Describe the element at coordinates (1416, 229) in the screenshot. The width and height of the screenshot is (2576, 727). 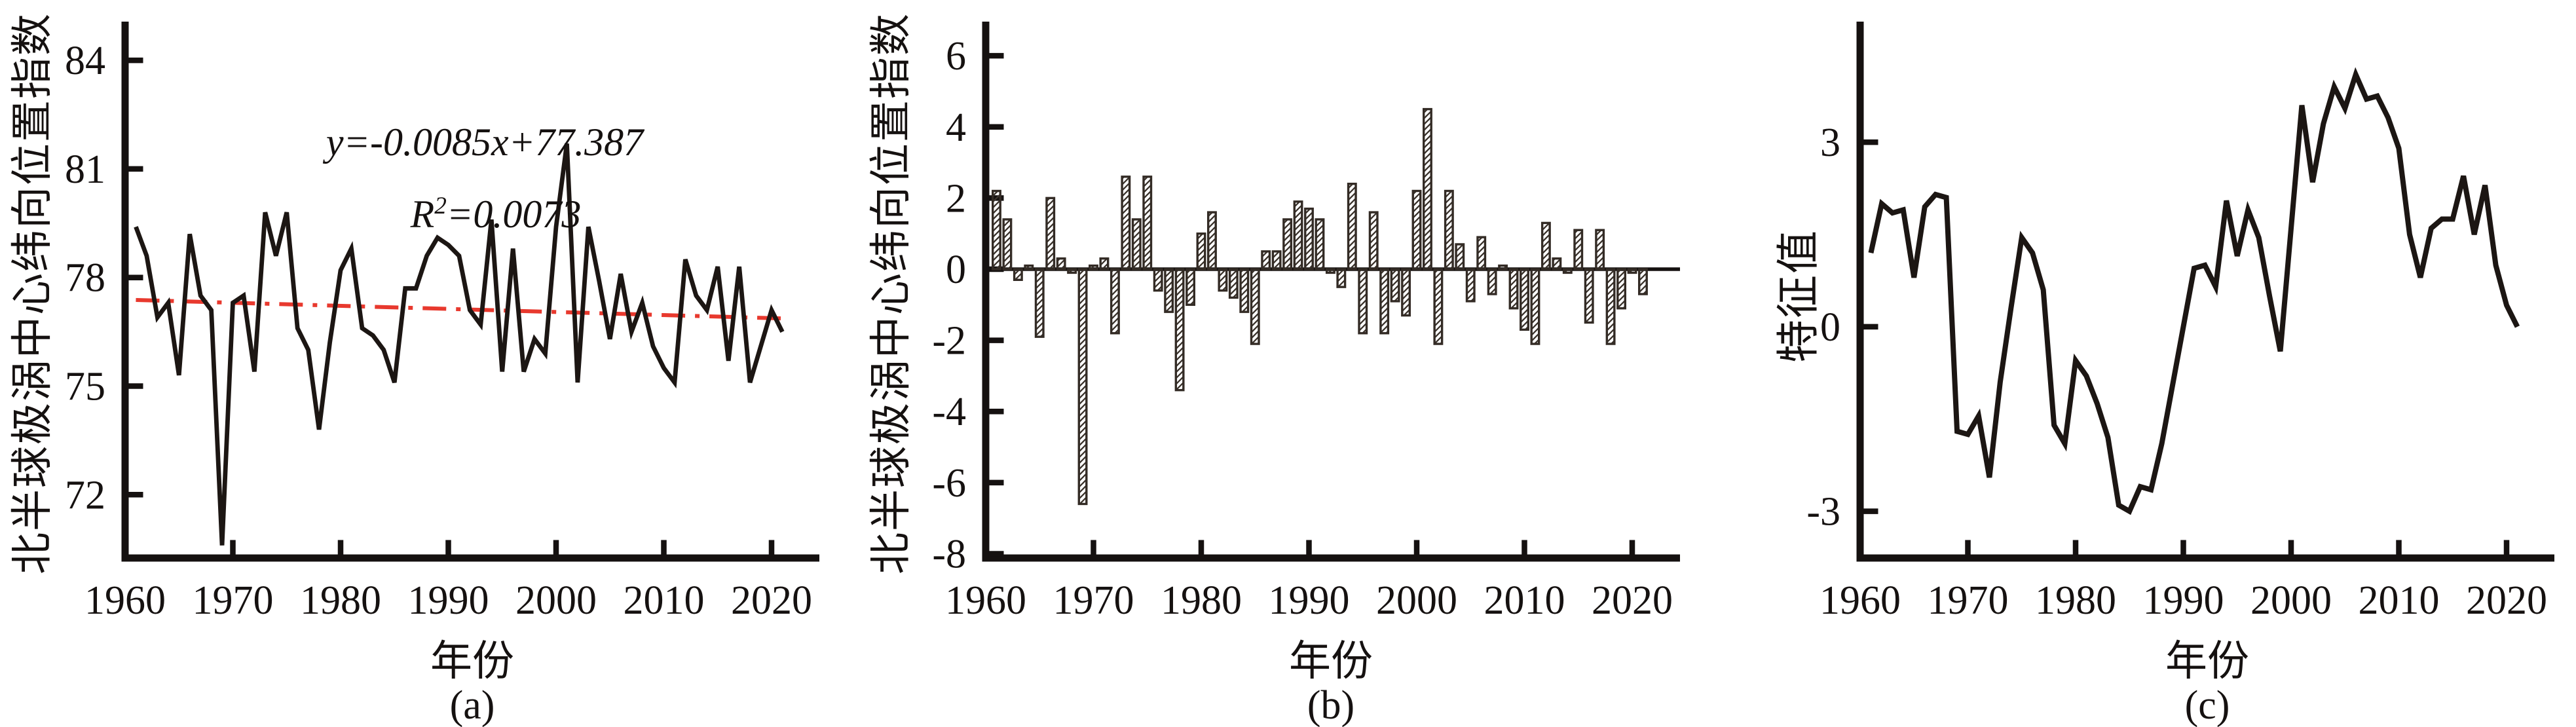
I see `b-bar-2000` at that location.